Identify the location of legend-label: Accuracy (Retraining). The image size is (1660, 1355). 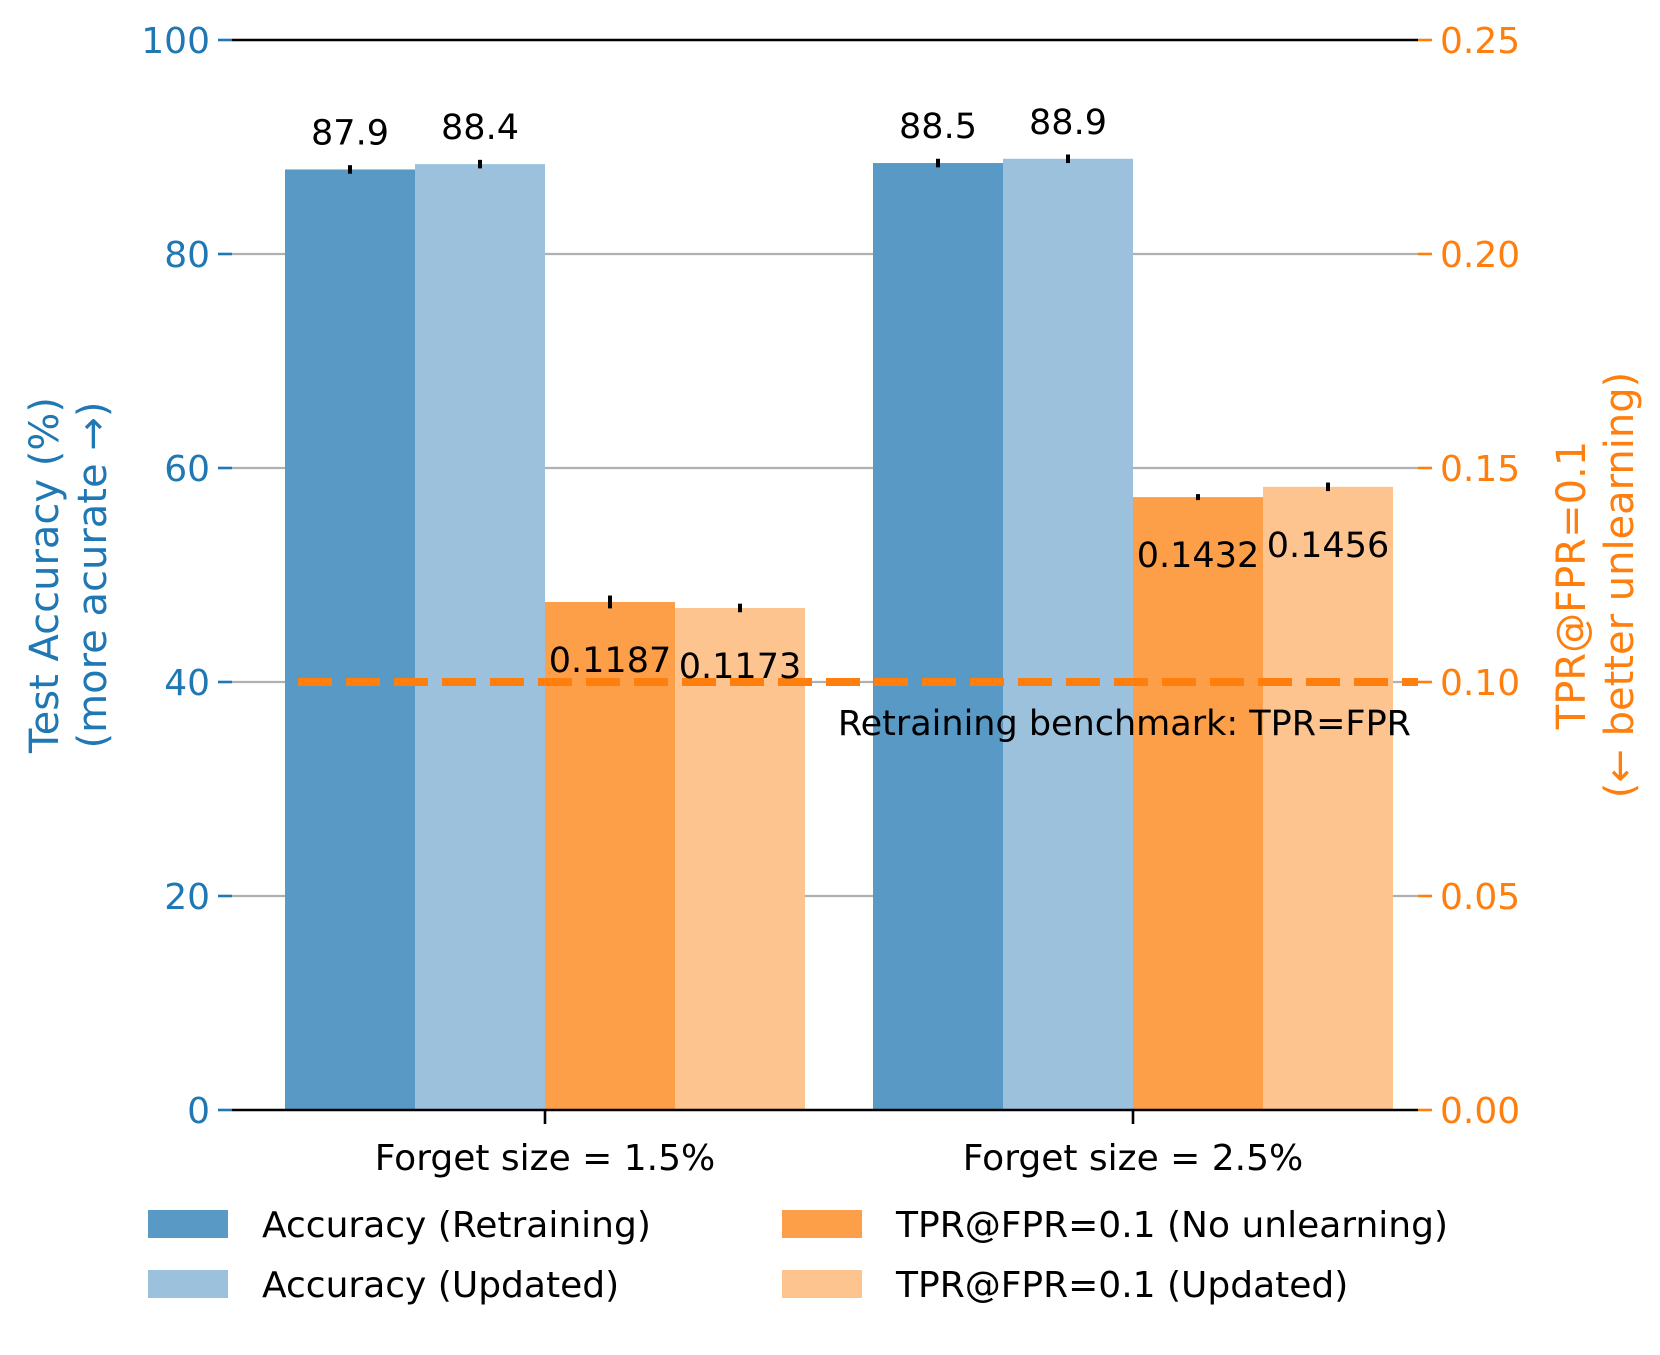
(456, 1225).